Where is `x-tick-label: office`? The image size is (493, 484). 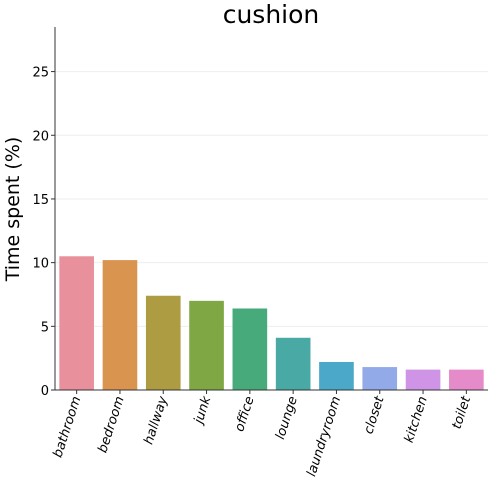 x-tick-label: office is located at coordinates (244, 414).